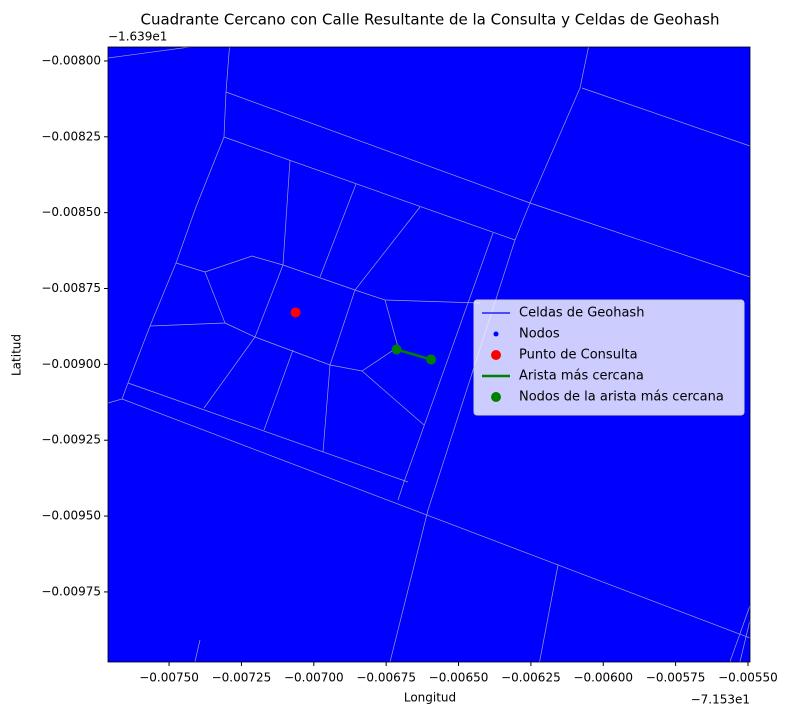 The width and height of the screenshot is (793, 716). What do you see at coordinates (430, 698) in the screenshot?
I see `x-axis-label: Longitud` at bounding box center [430, 698].